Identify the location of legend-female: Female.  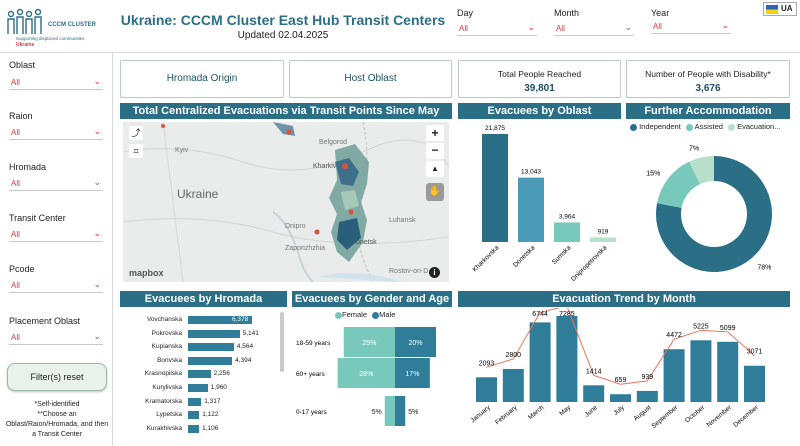
(351, 314).